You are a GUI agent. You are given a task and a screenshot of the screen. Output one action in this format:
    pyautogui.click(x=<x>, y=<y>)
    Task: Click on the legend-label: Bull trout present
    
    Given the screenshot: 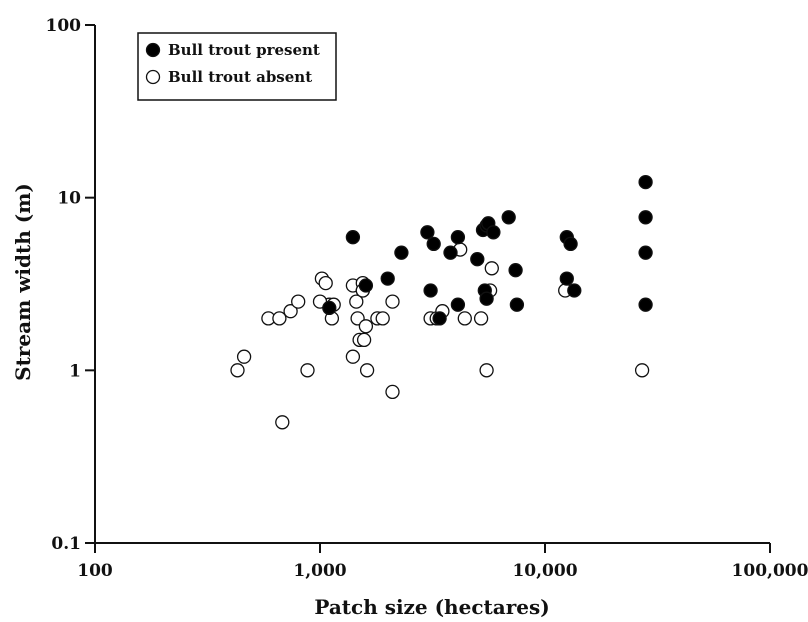 What is the action you would take?
    pyautogui.click(x=244, y=50)
    